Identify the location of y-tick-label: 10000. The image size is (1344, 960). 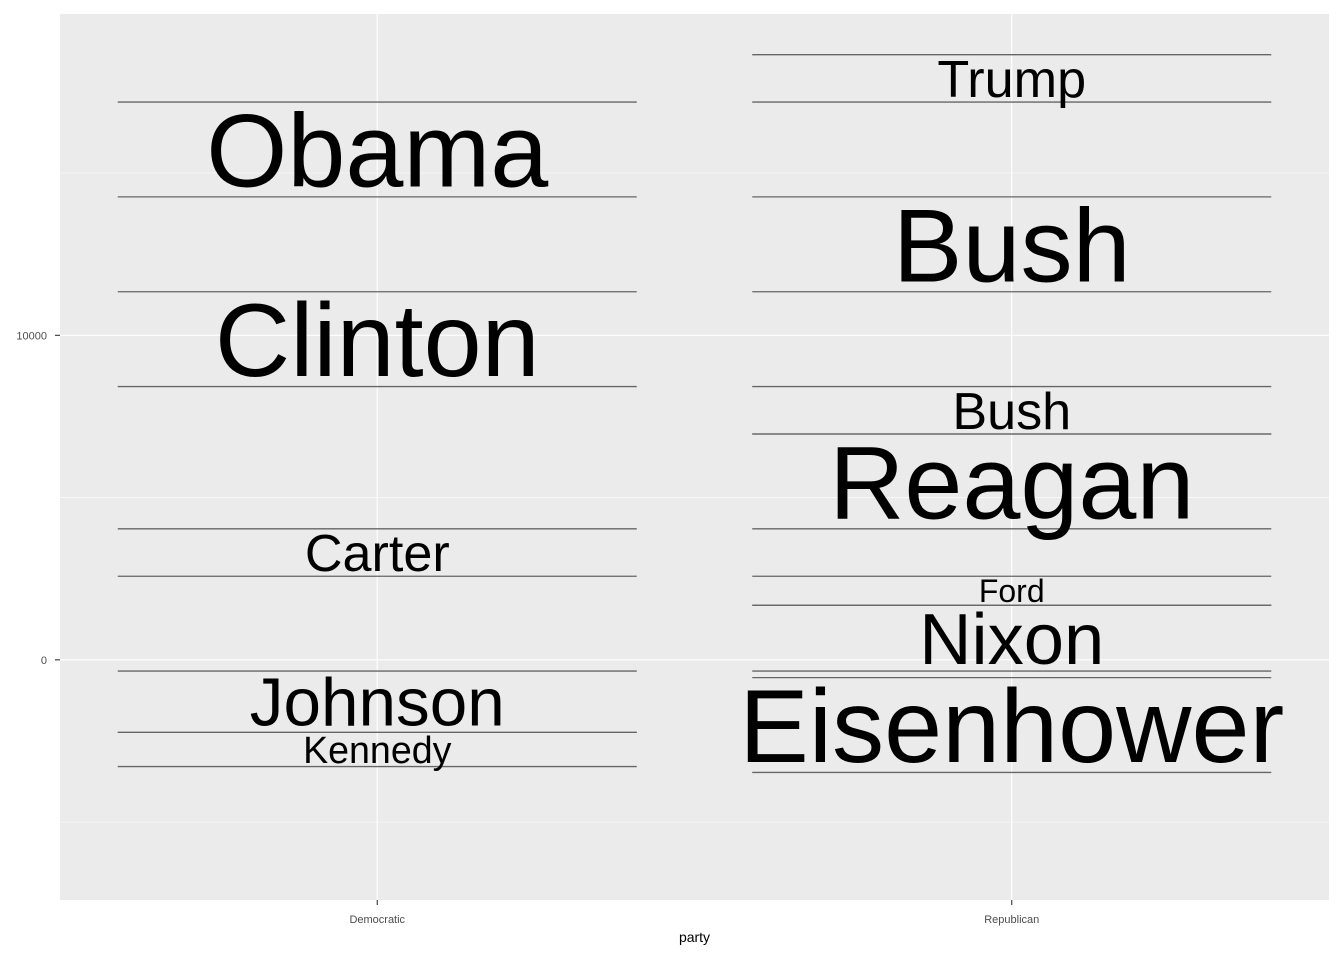
(31, 336).